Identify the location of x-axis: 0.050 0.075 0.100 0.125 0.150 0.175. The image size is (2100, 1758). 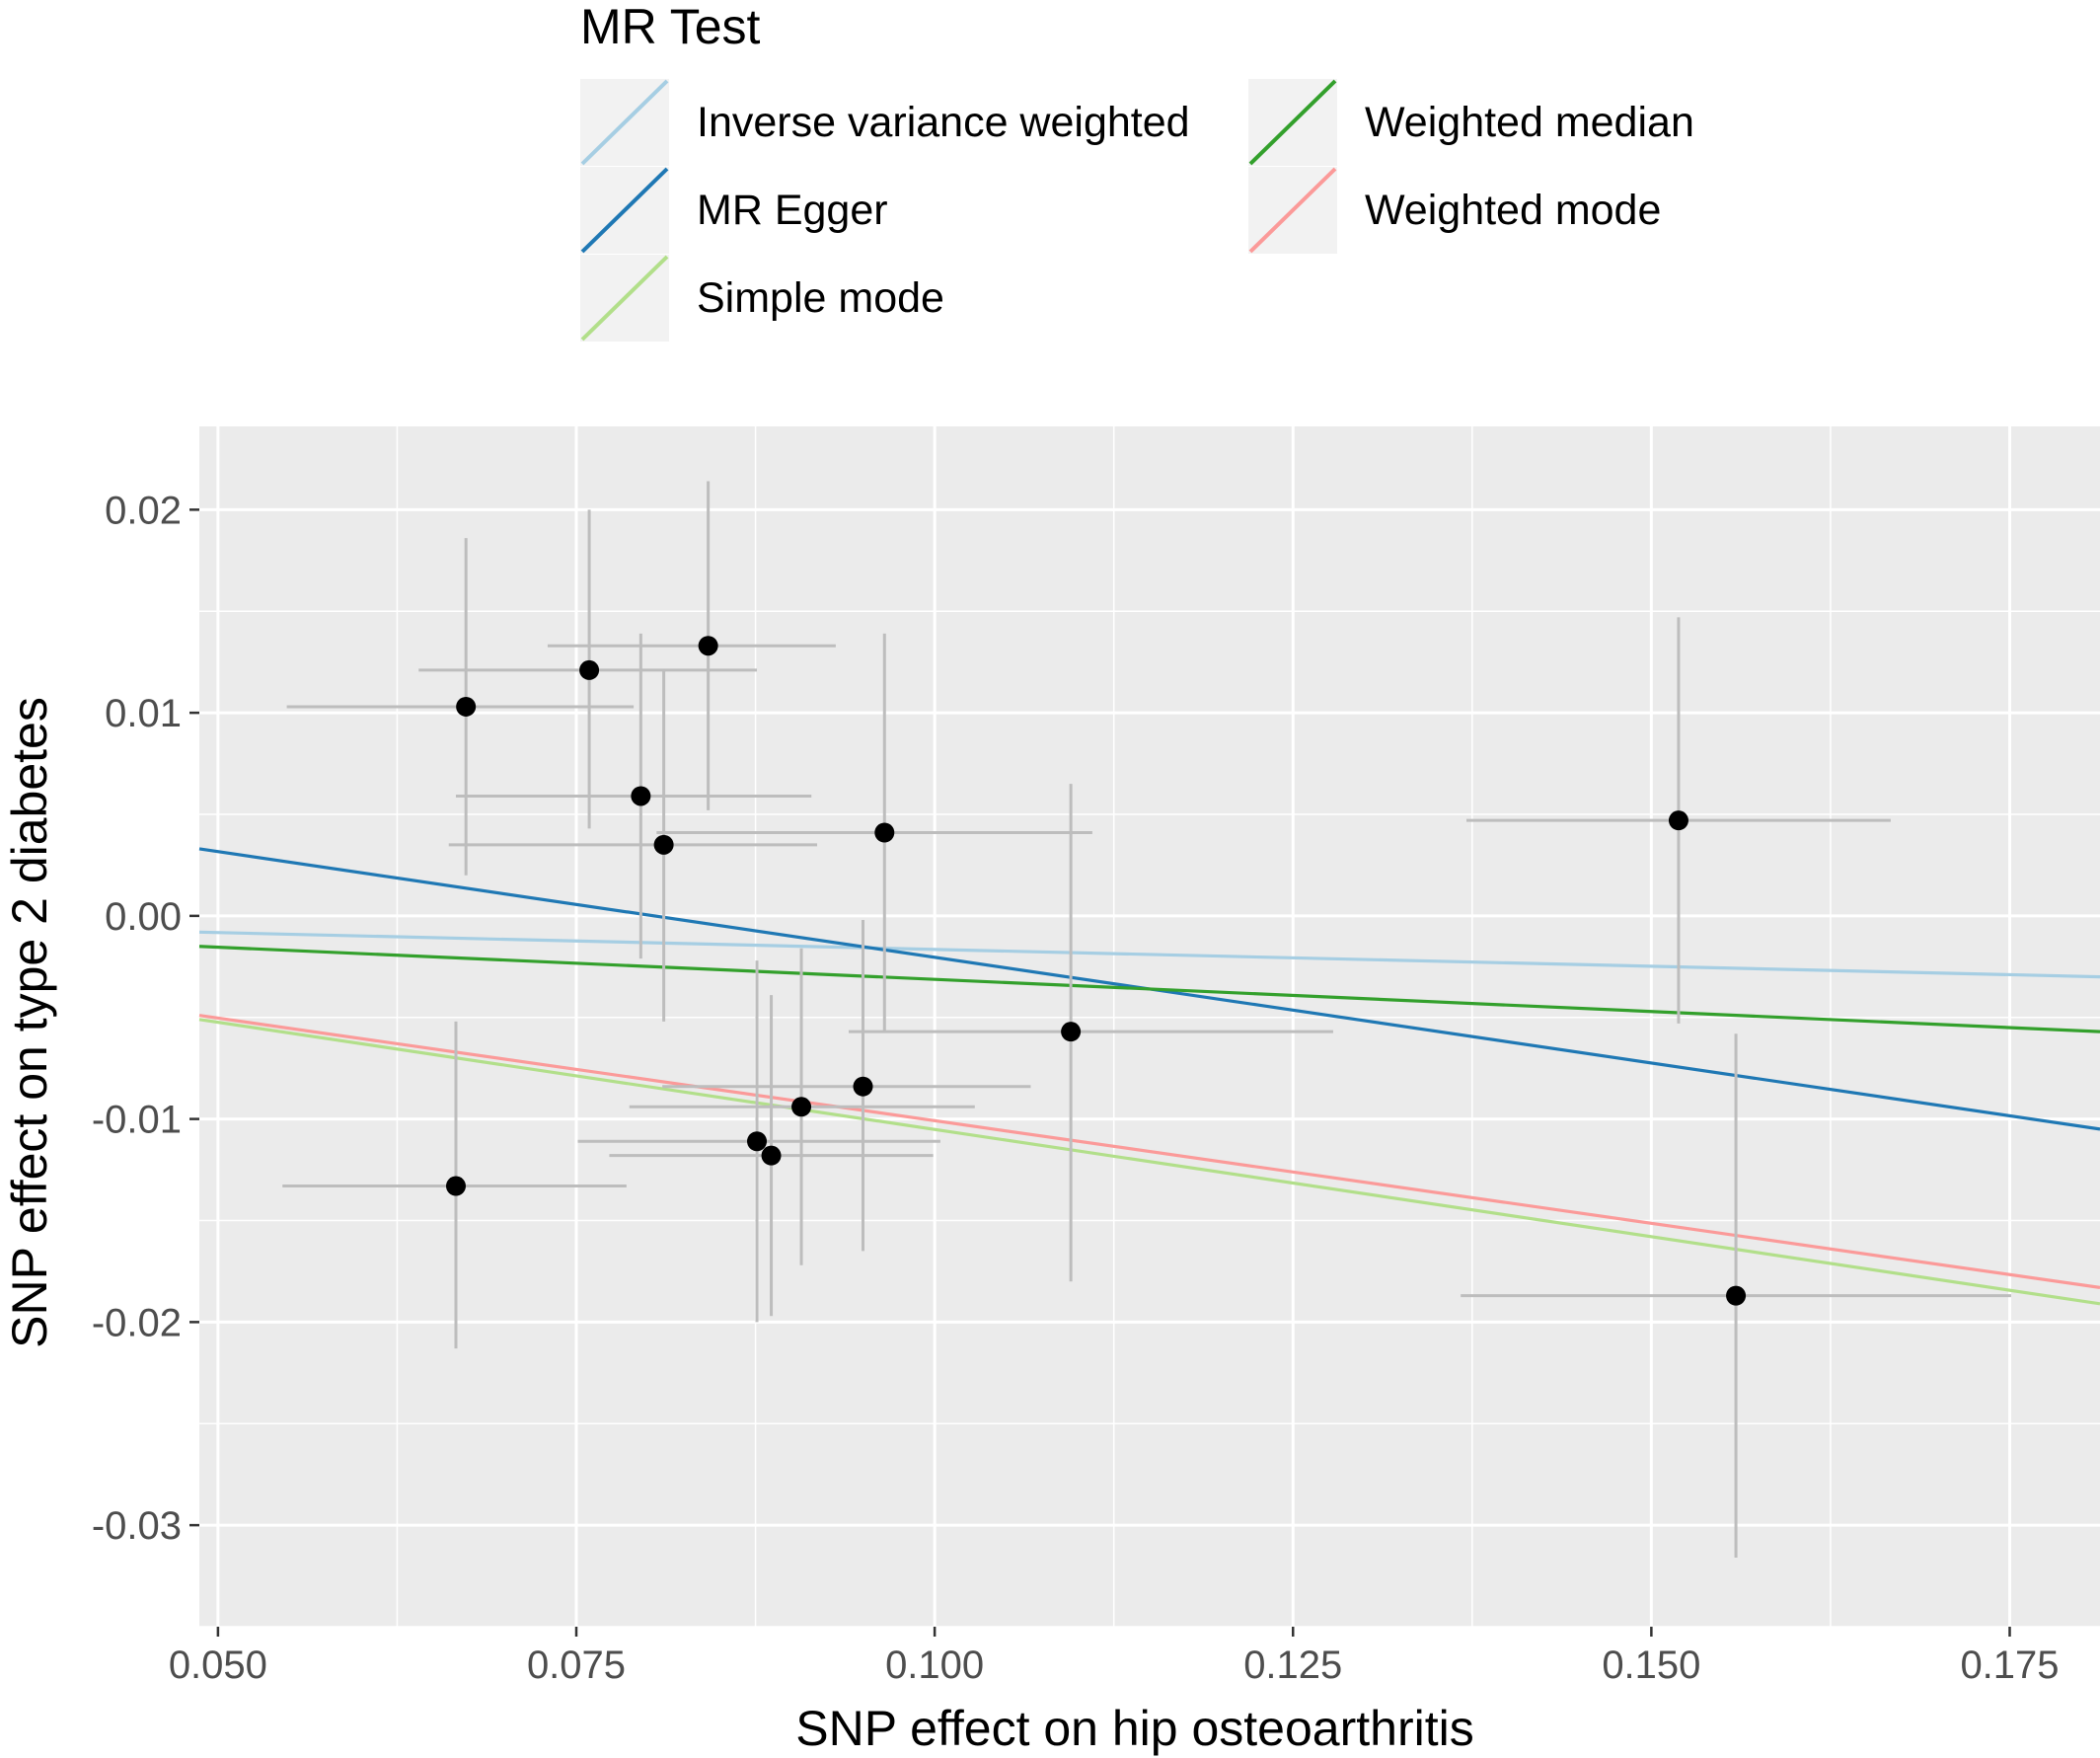
(1114, 1657).